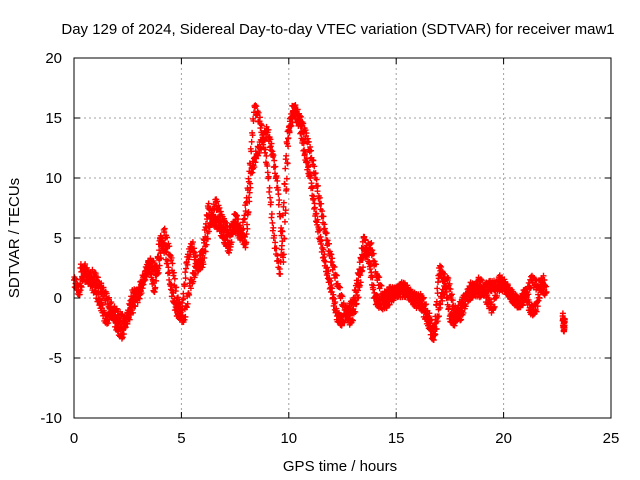  Describe the element at coordinates (58, 238) in the screenshot. I see `y-tick-label: 5` at that location.